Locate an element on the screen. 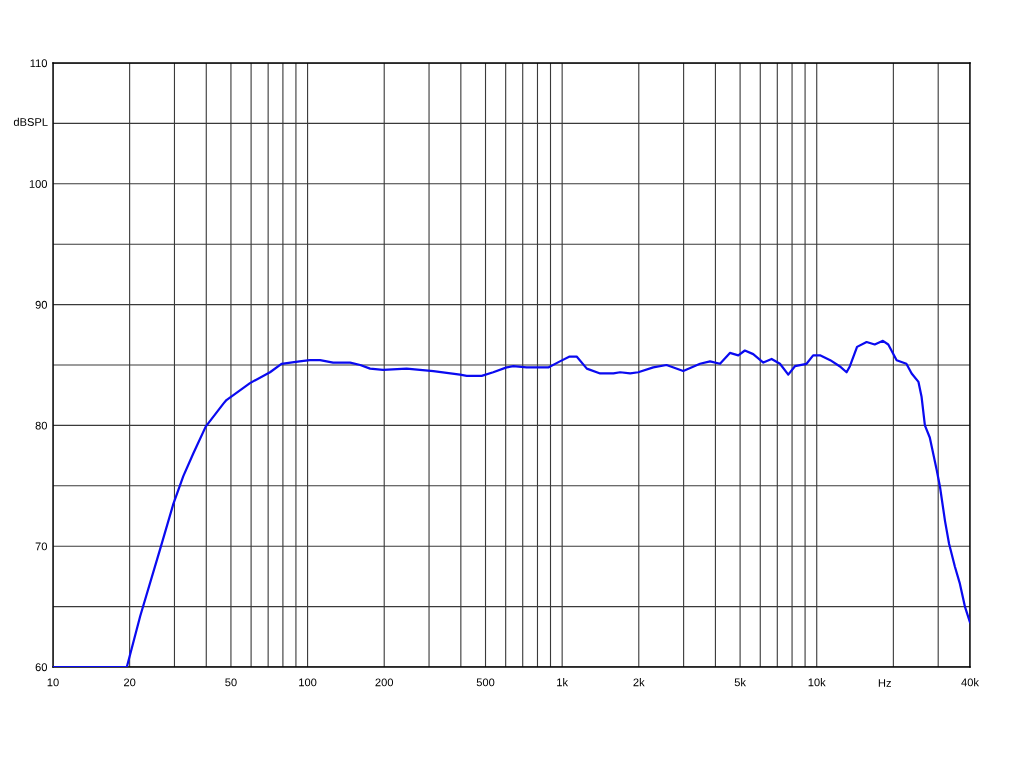 The width and height of the screenshot is (1024, 768). x-tick-label: 2k is located at coordinates (639, 682).